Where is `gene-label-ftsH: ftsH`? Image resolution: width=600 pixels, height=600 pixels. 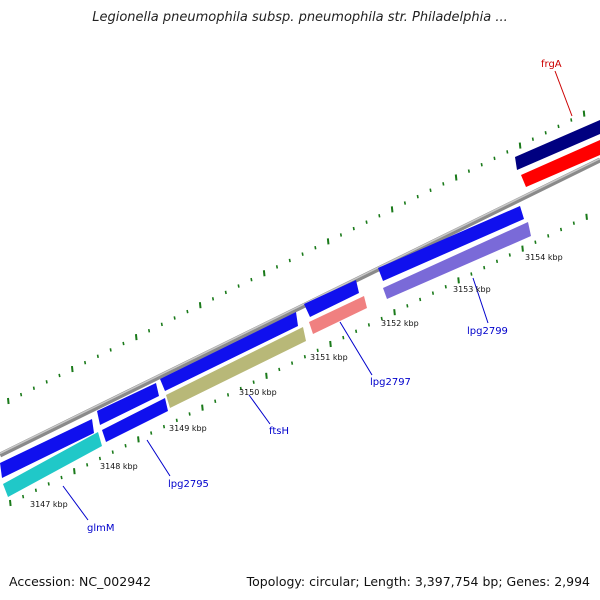 gene-label-ftsH: ftsH is located at coordinates (279, 431).